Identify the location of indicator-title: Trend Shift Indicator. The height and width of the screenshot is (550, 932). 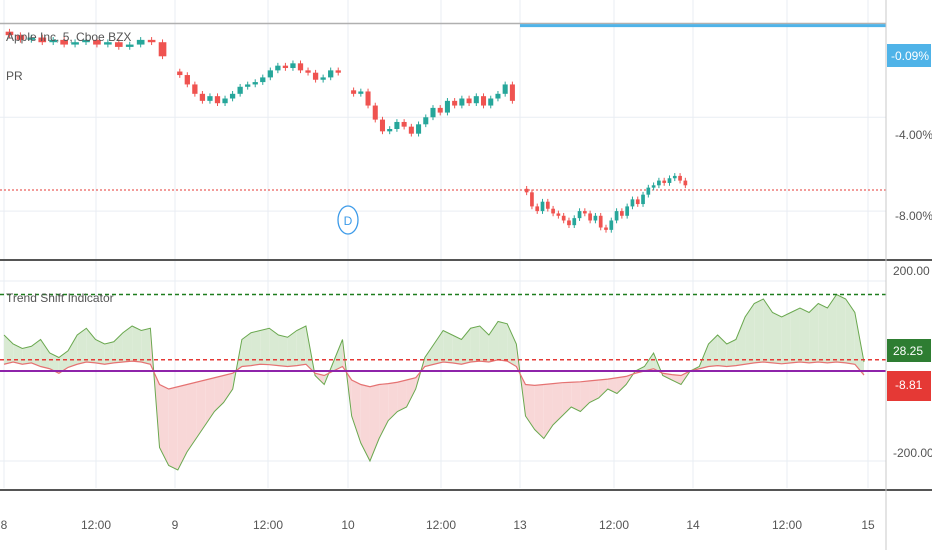
(60, 298).